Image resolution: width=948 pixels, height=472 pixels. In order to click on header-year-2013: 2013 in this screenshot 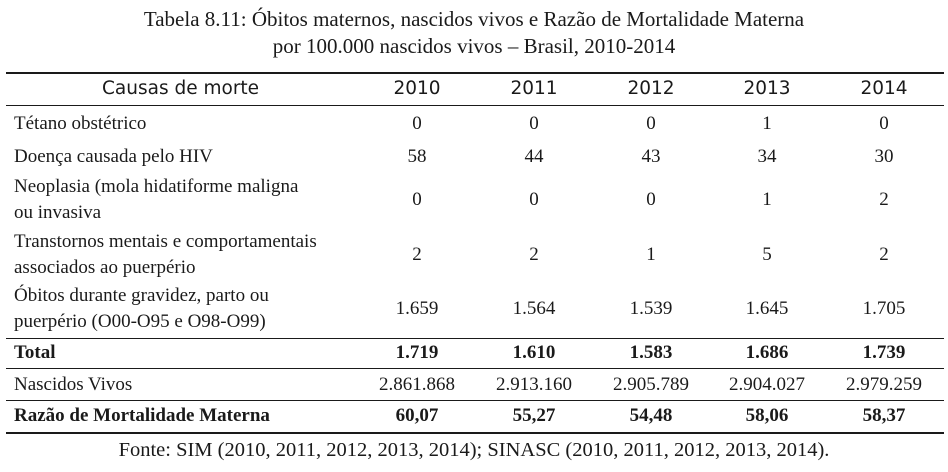, I will do `click(767, 88)`.